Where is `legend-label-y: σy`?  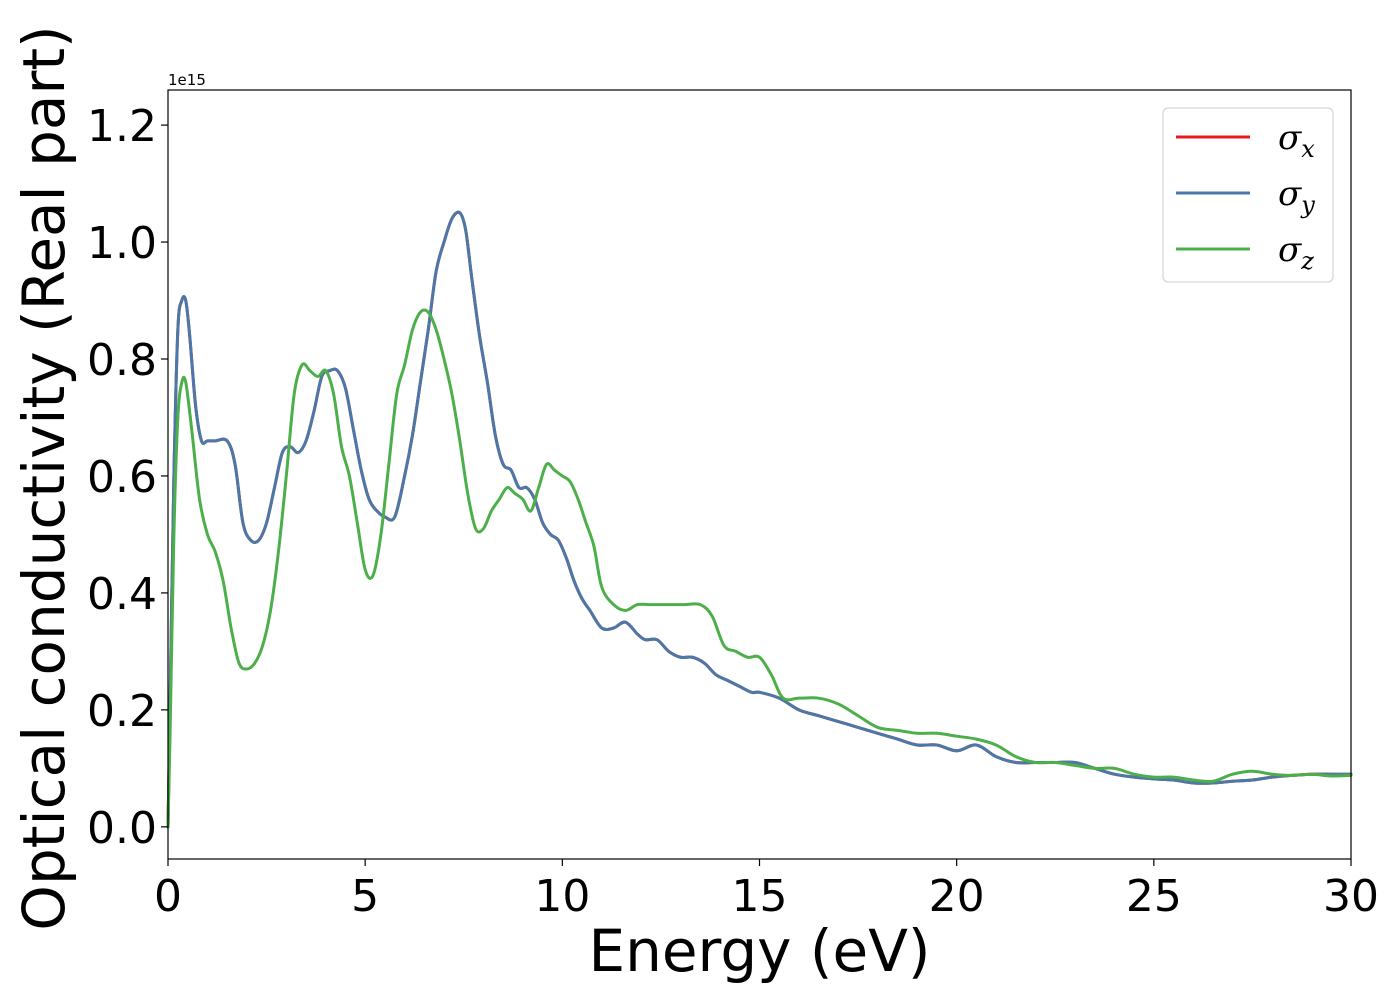
legend-label-y: σy is located at coordinates (1296, 196).